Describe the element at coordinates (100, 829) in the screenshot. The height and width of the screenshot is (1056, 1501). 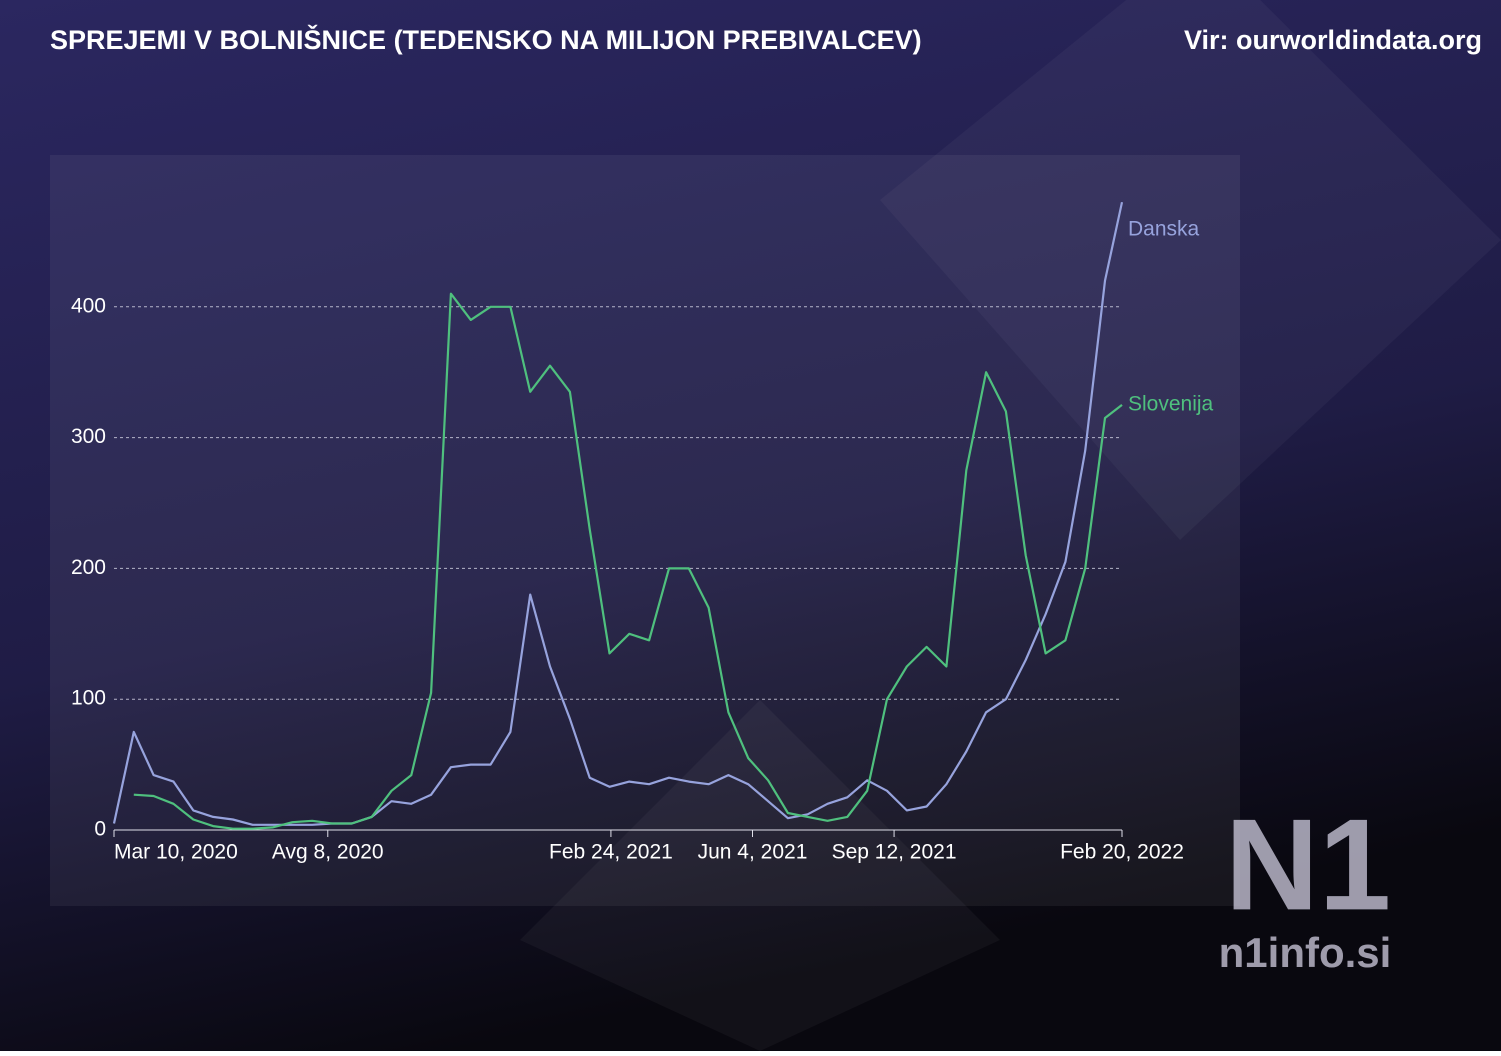
I see `y-tick-label: 0` at that location.